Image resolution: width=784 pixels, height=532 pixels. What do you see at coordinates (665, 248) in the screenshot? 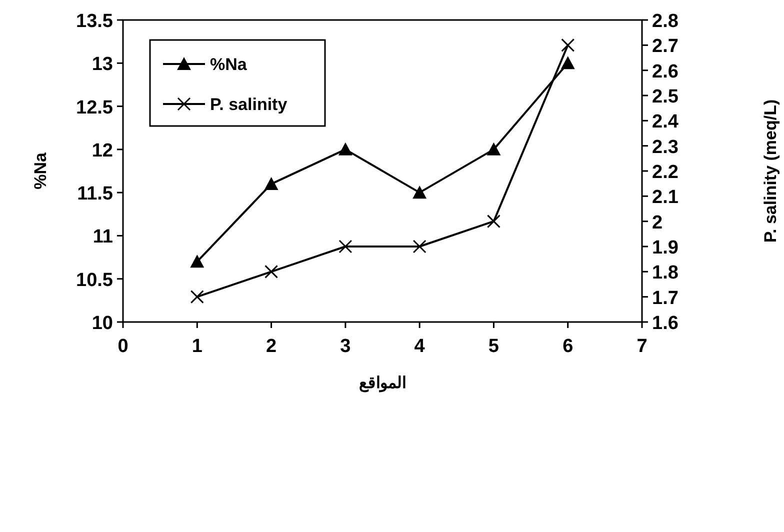
I see `y2-tick-label: 1.9` at bounding box center [665, 248].